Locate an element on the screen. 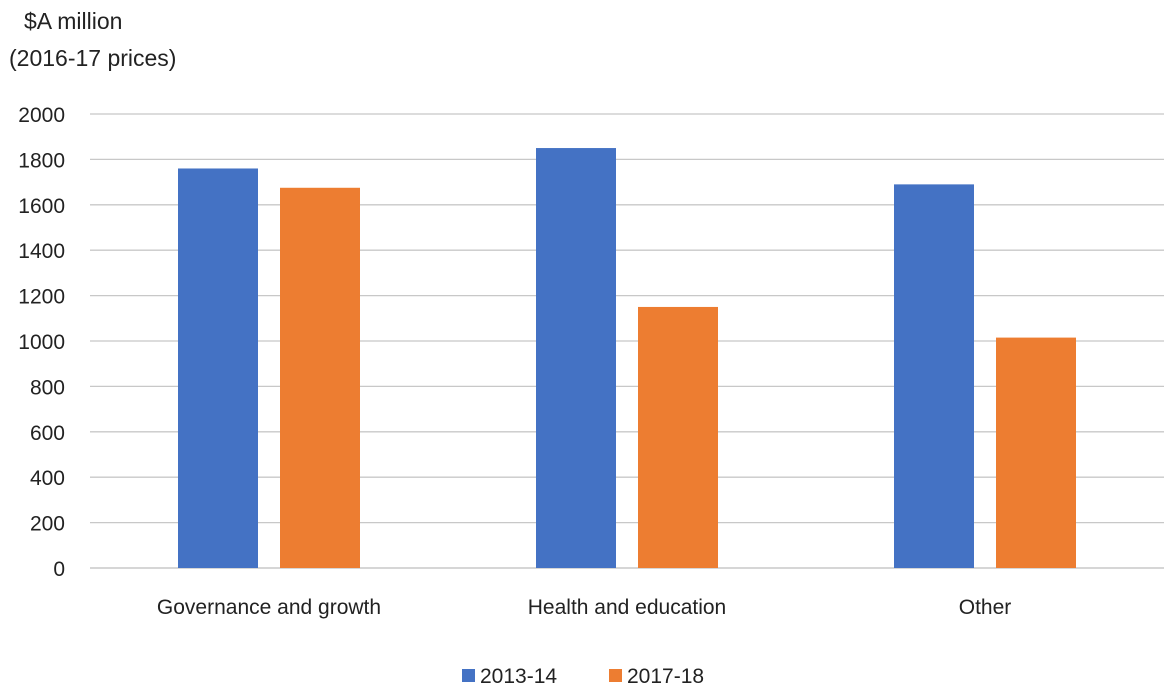 The width and height of the screenshot is (1174, 696). legend-label: 2013-14 is located at coordinates (518, 676).